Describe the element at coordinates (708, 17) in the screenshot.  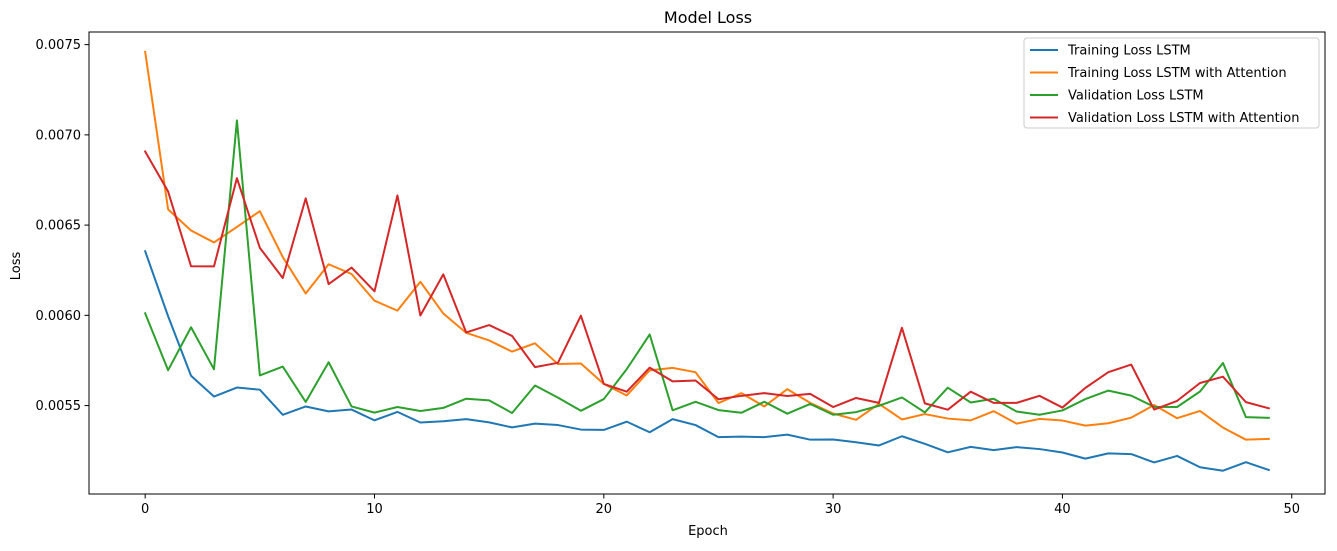
I see `chart-title: Model Loss` at that location.